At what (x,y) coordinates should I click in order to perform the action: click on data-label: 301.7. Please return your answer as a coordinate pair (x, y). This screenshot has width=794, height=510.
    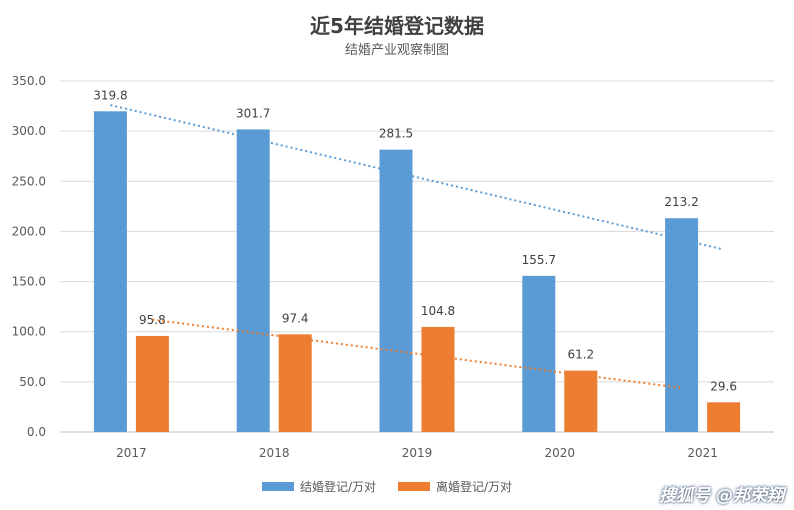
    Looking at the image, I should click on (253, 113).